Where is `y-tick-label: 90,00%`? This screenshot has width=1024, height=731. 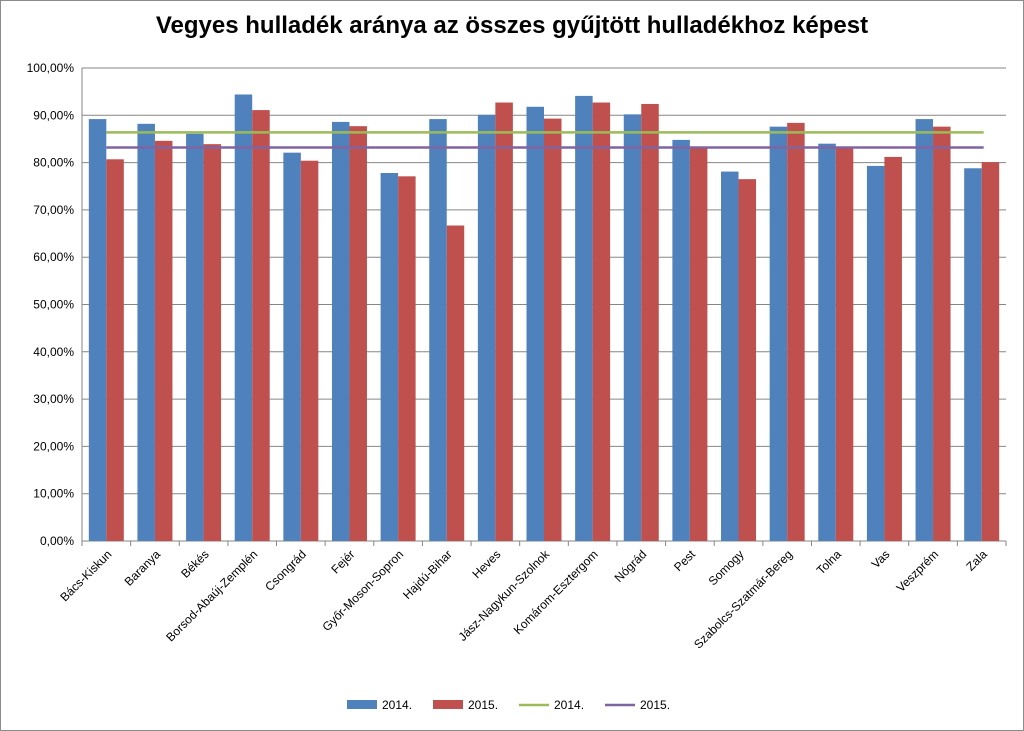 y-tick-label: 90,00% is located at coordinates (53, 115).